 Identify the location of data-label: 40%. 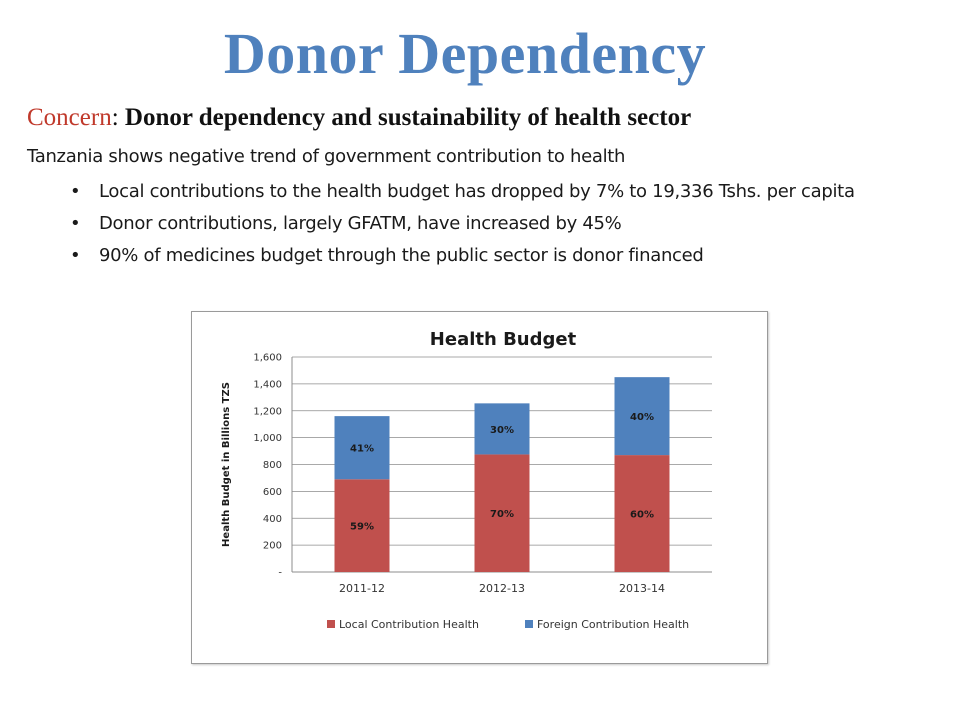
(642, 417).